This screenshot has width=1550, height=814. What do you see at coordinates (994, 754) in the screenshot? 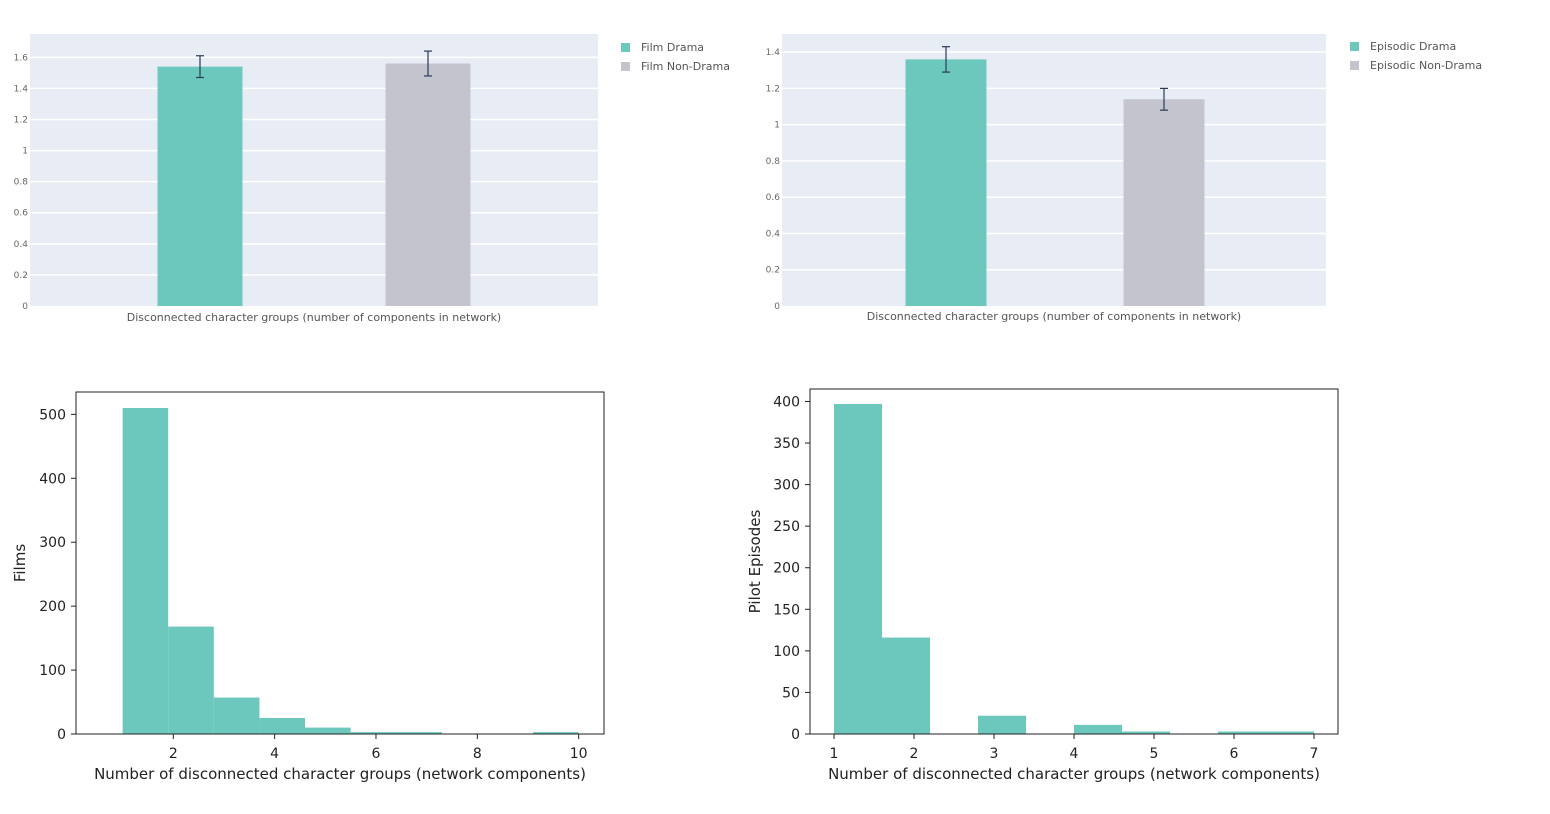
I see `x-tick-label: 3` at bounding box center [994, 754].